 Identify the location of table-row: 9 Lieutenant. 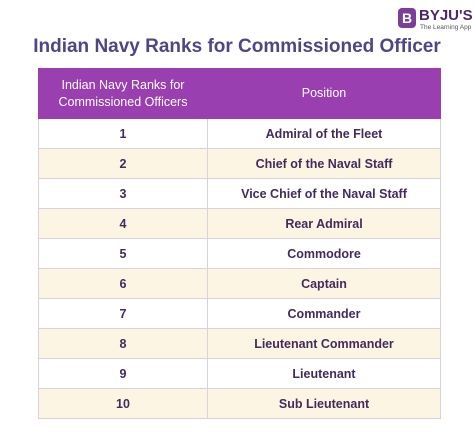
(239, 373).